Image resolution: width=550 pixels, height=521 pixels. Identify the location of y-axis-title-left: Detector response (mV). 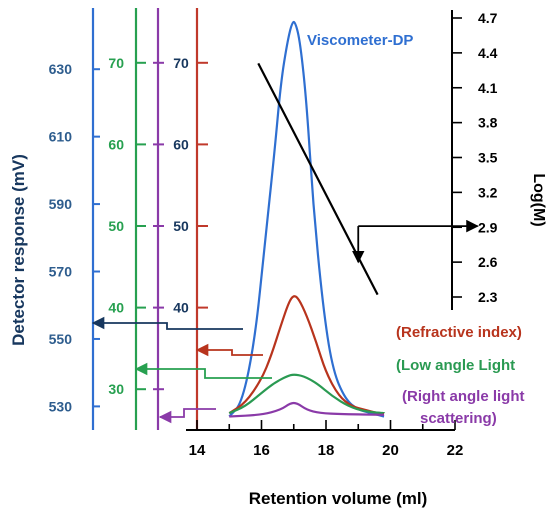
(18, 250).